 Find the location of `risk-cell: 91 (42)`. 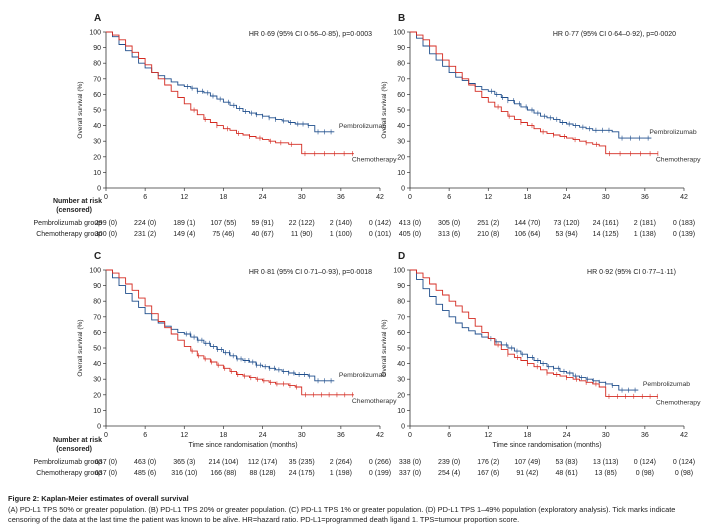

risk-cell: 91 (42) is located at coordinates (527, 473).